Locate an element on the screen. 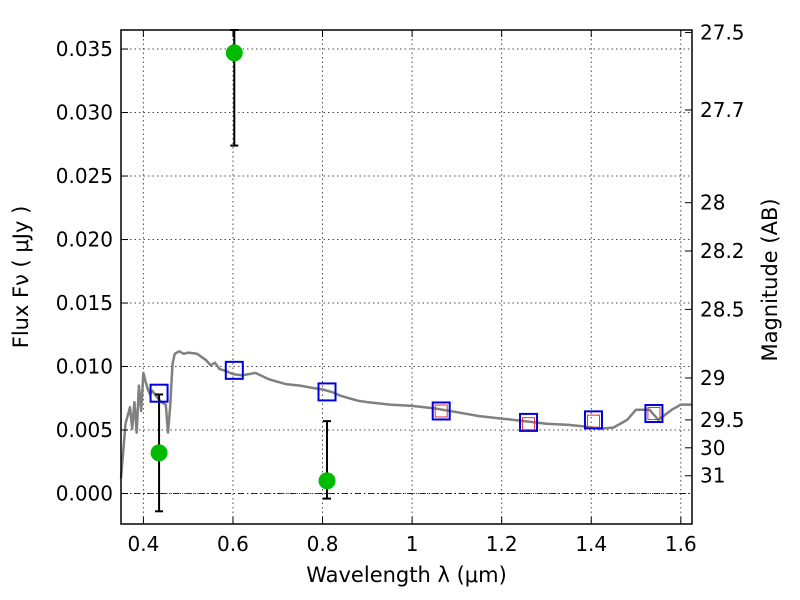 The image size is (800, 600). y-tick-label: 0.020 is located at coordinates (84, 240).